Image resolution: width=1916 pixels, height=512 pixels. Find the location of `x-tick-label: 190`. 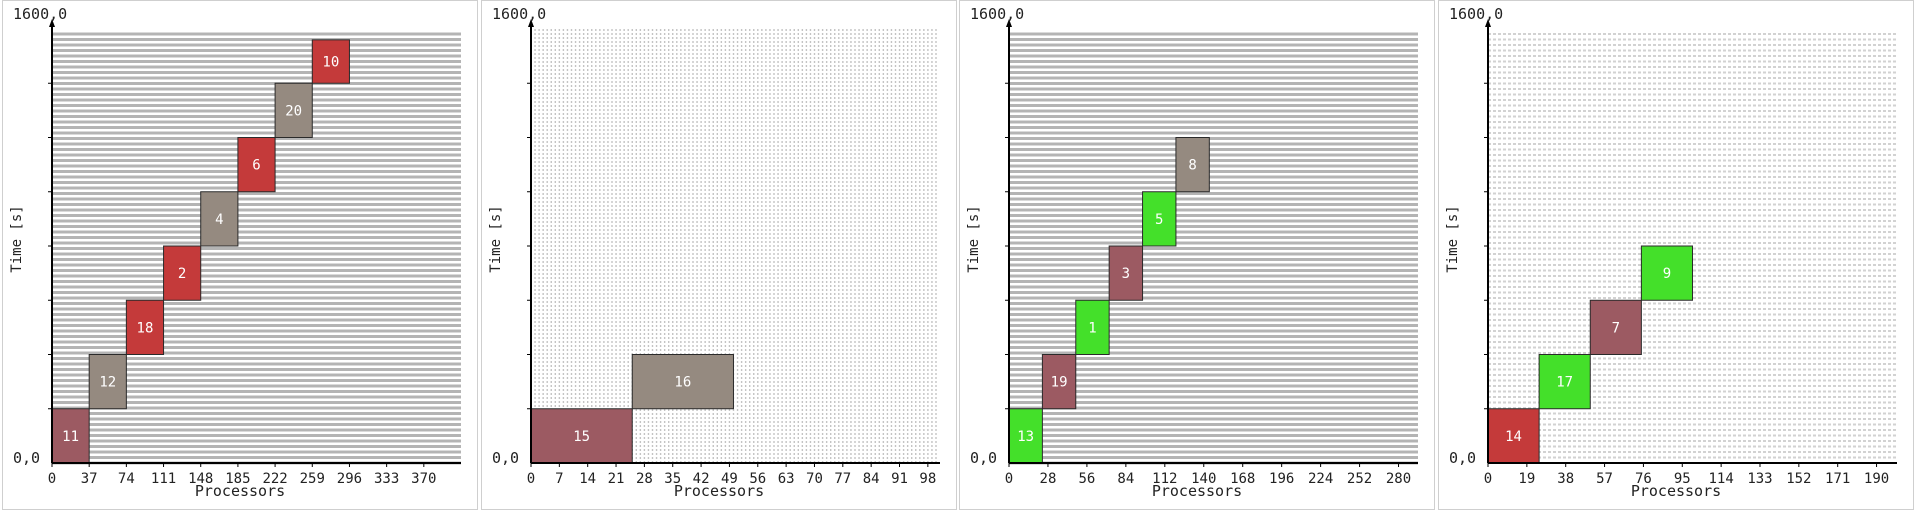

x-tick-label: 190 is located at coordinates (1876, 479).